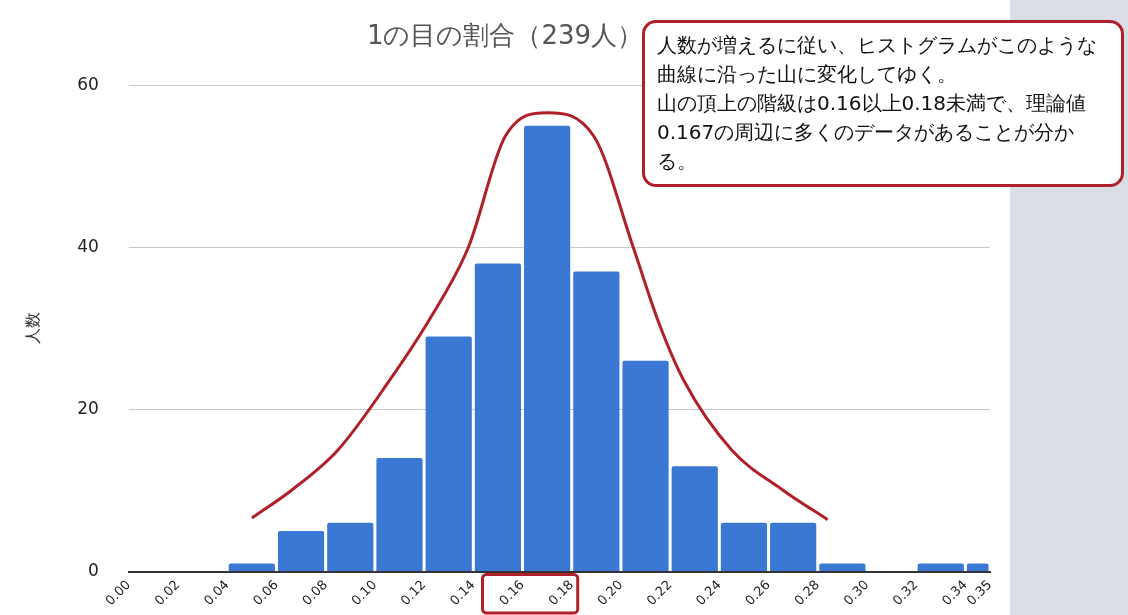 This screenshot has width=1128, height=615. What do you see at coordinates (88, 407) in the screenshot?
I see `y-tick-label: 20` at bounding box center [88, 407].